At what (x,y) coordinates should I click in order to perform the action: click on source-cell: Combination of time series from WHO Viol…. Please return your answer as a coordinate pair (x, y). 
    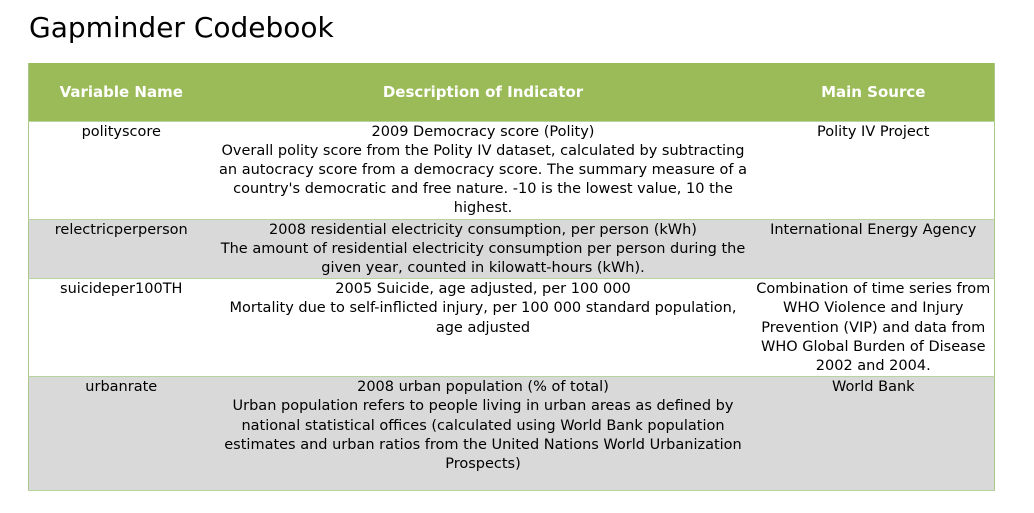
    Looking at the image, I should click on (873, 327).